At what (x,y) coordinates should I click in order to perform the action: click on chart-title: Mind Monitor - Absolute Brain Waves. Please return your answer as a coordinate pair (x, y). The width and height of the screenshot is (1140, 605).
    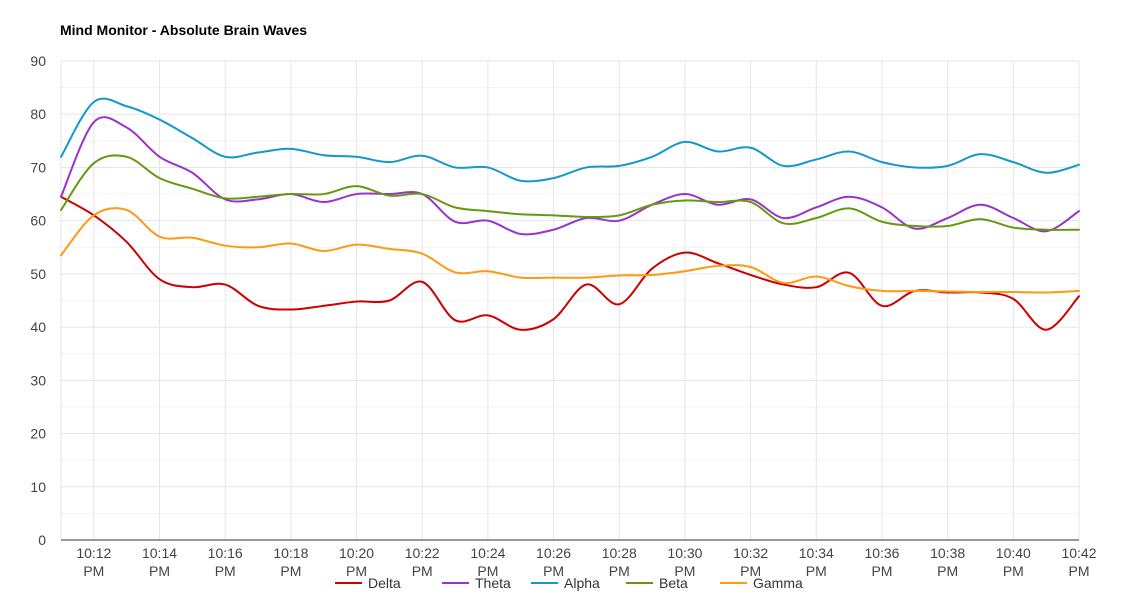
    Looking at the image, I should click on (183, 30).